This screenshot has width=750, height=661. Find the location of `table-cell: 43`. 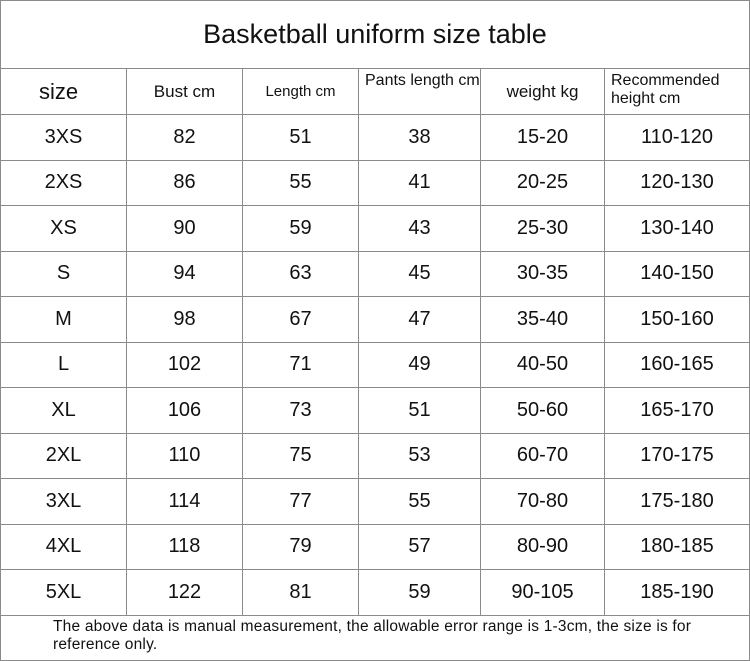

table-cell: 43 is located at coordinates (420, 229).